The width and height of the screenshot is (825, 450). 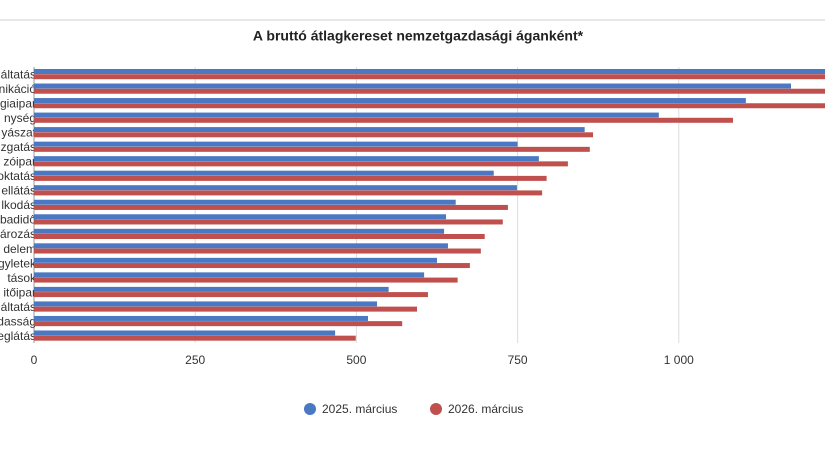 What do you see at coordinates (18, 103) in the screenshot?
I see `y-tick-label: giaipar` at bounding box center [18, 103].